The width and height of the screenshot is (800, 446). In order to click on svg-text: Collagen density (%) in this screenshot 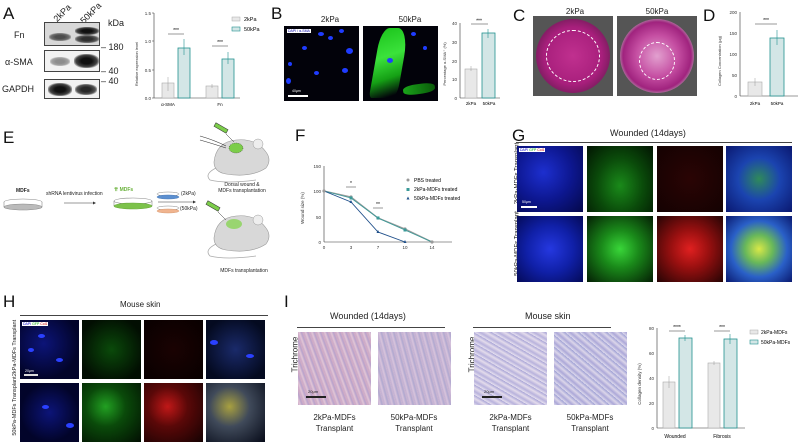, I will do `click(639, 384)`.